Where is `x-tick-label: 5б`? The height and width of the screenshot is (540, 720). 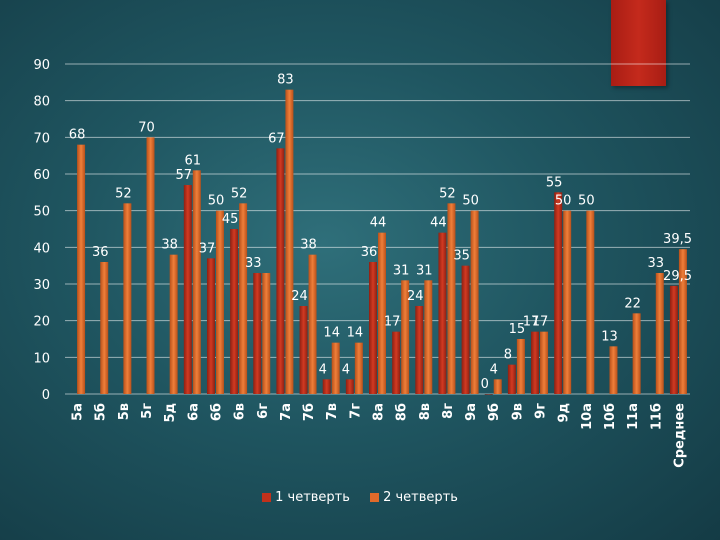
x-tick-label: 5б is located at coordinates (101, 412).